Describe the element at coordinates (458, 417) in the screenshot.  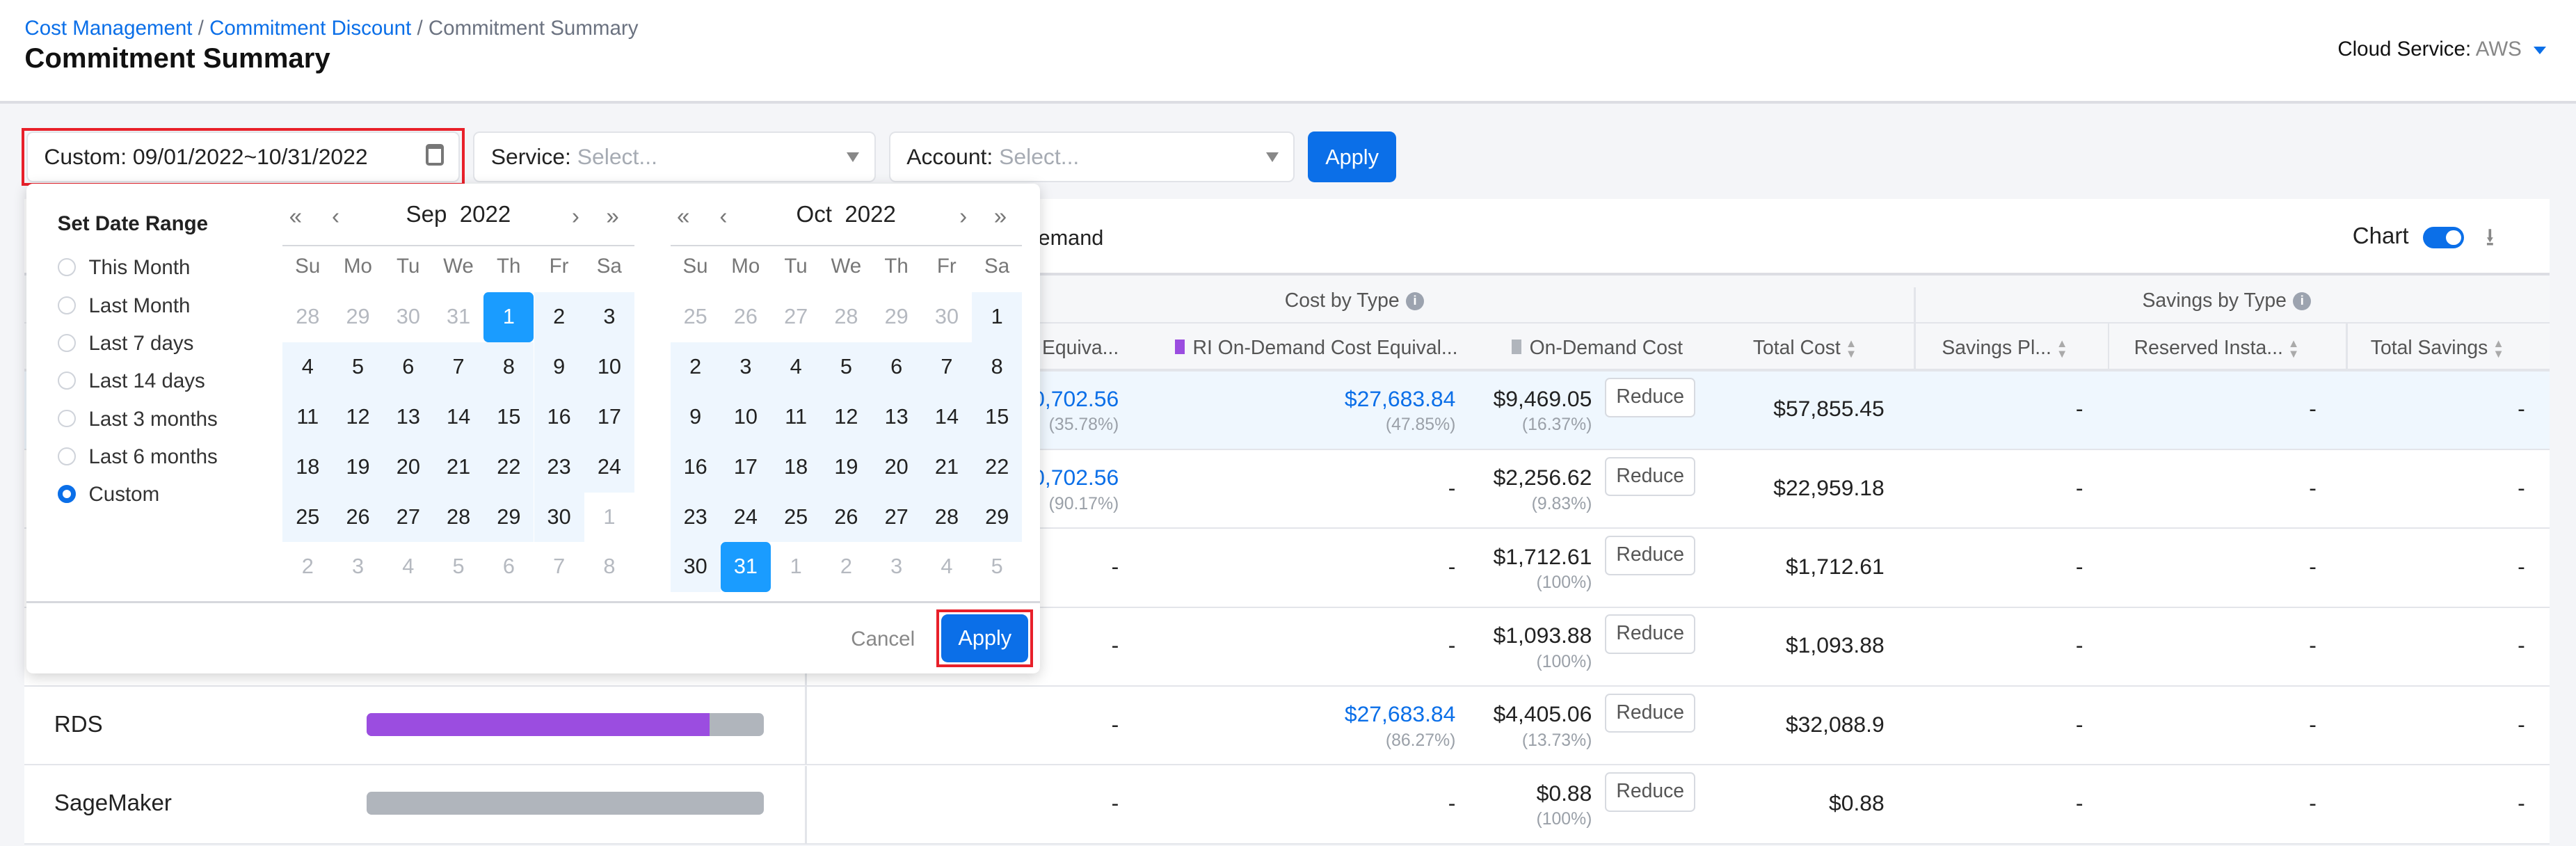
I see `calendar-day: 14` at that location.